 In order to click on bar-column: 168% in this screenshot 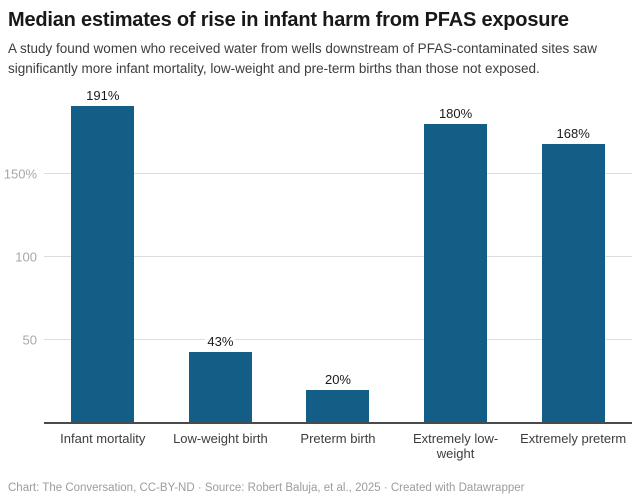, I will do `click(573, 256)`.